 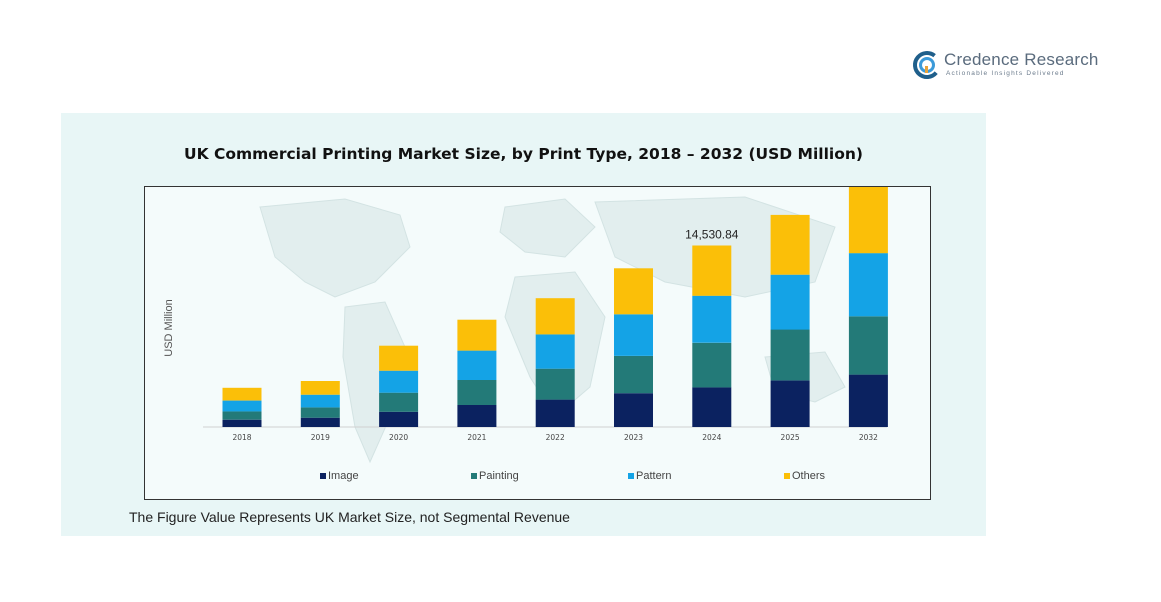 I want to click on bar-others-2022, so click(x=555, y=316).